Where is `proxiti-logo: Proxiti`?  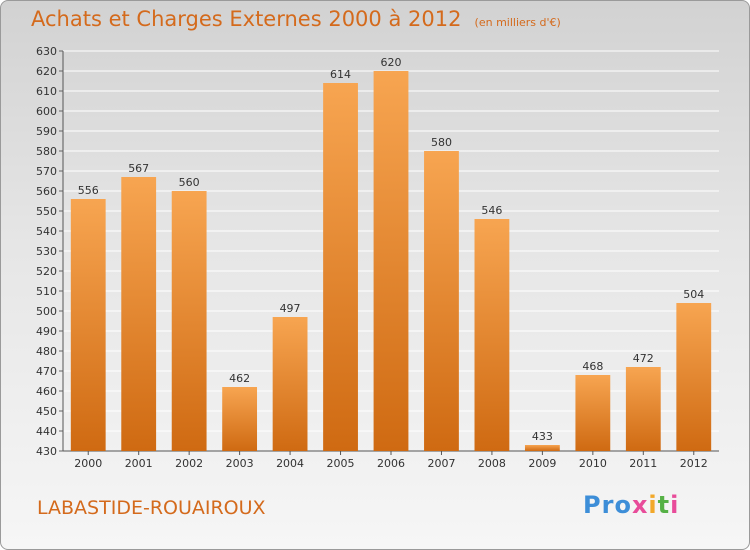
proxiti-logo: Proxiti is located at coordinates (631, 505).